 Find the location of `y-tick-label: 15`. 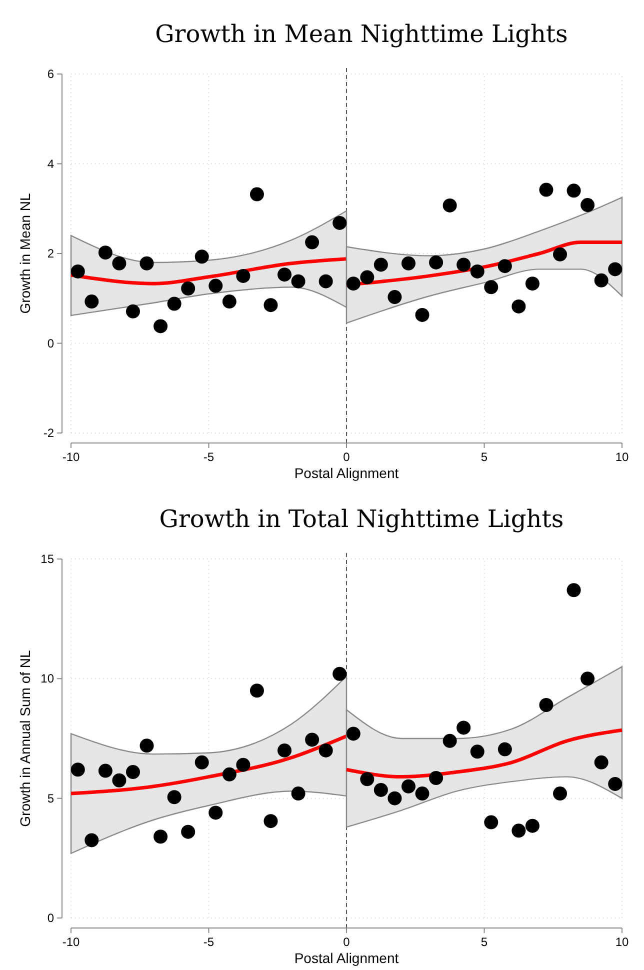

y-tick-label: 15 is located at coordinates (47, 559).